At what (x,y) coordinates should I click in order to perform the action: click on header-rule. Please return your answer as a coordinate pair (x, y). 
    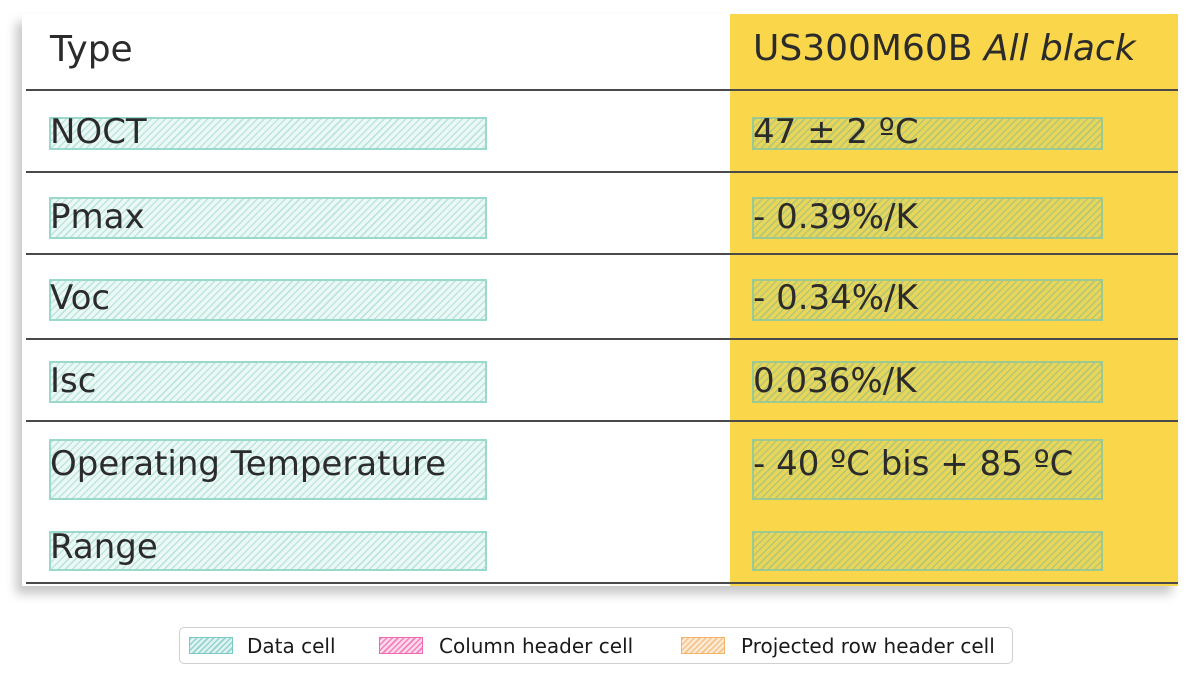
    Looking at the image, I should click on (602, 90).